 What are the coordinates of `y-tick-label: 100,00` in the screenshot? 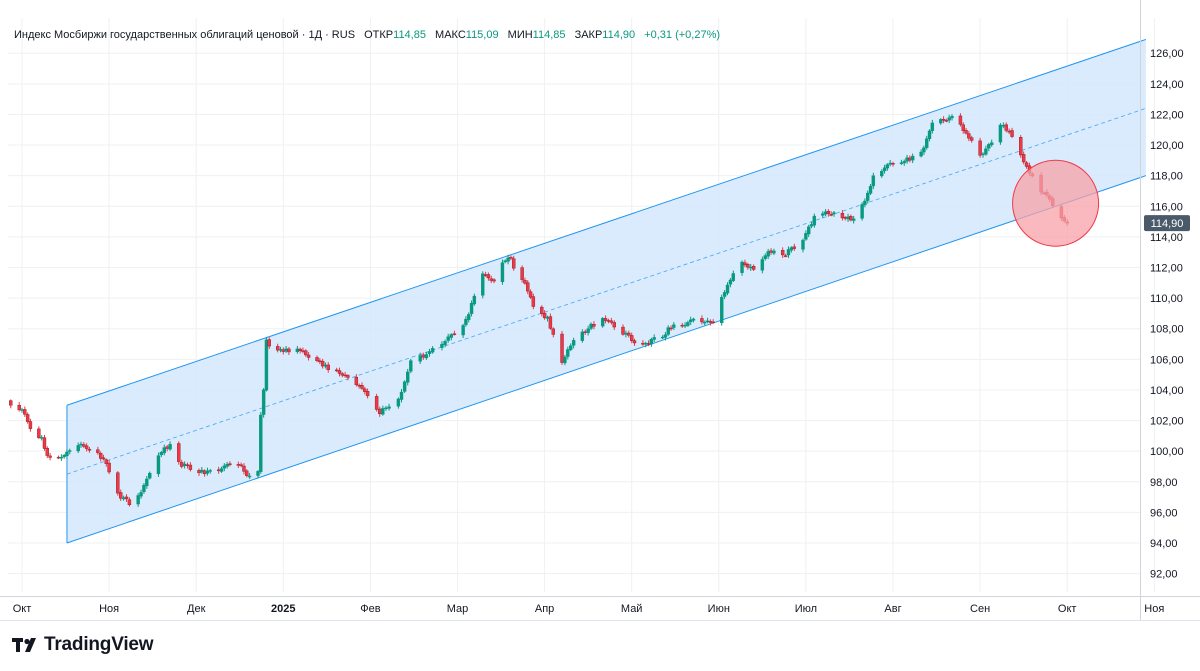 It's located at (1167, 452).